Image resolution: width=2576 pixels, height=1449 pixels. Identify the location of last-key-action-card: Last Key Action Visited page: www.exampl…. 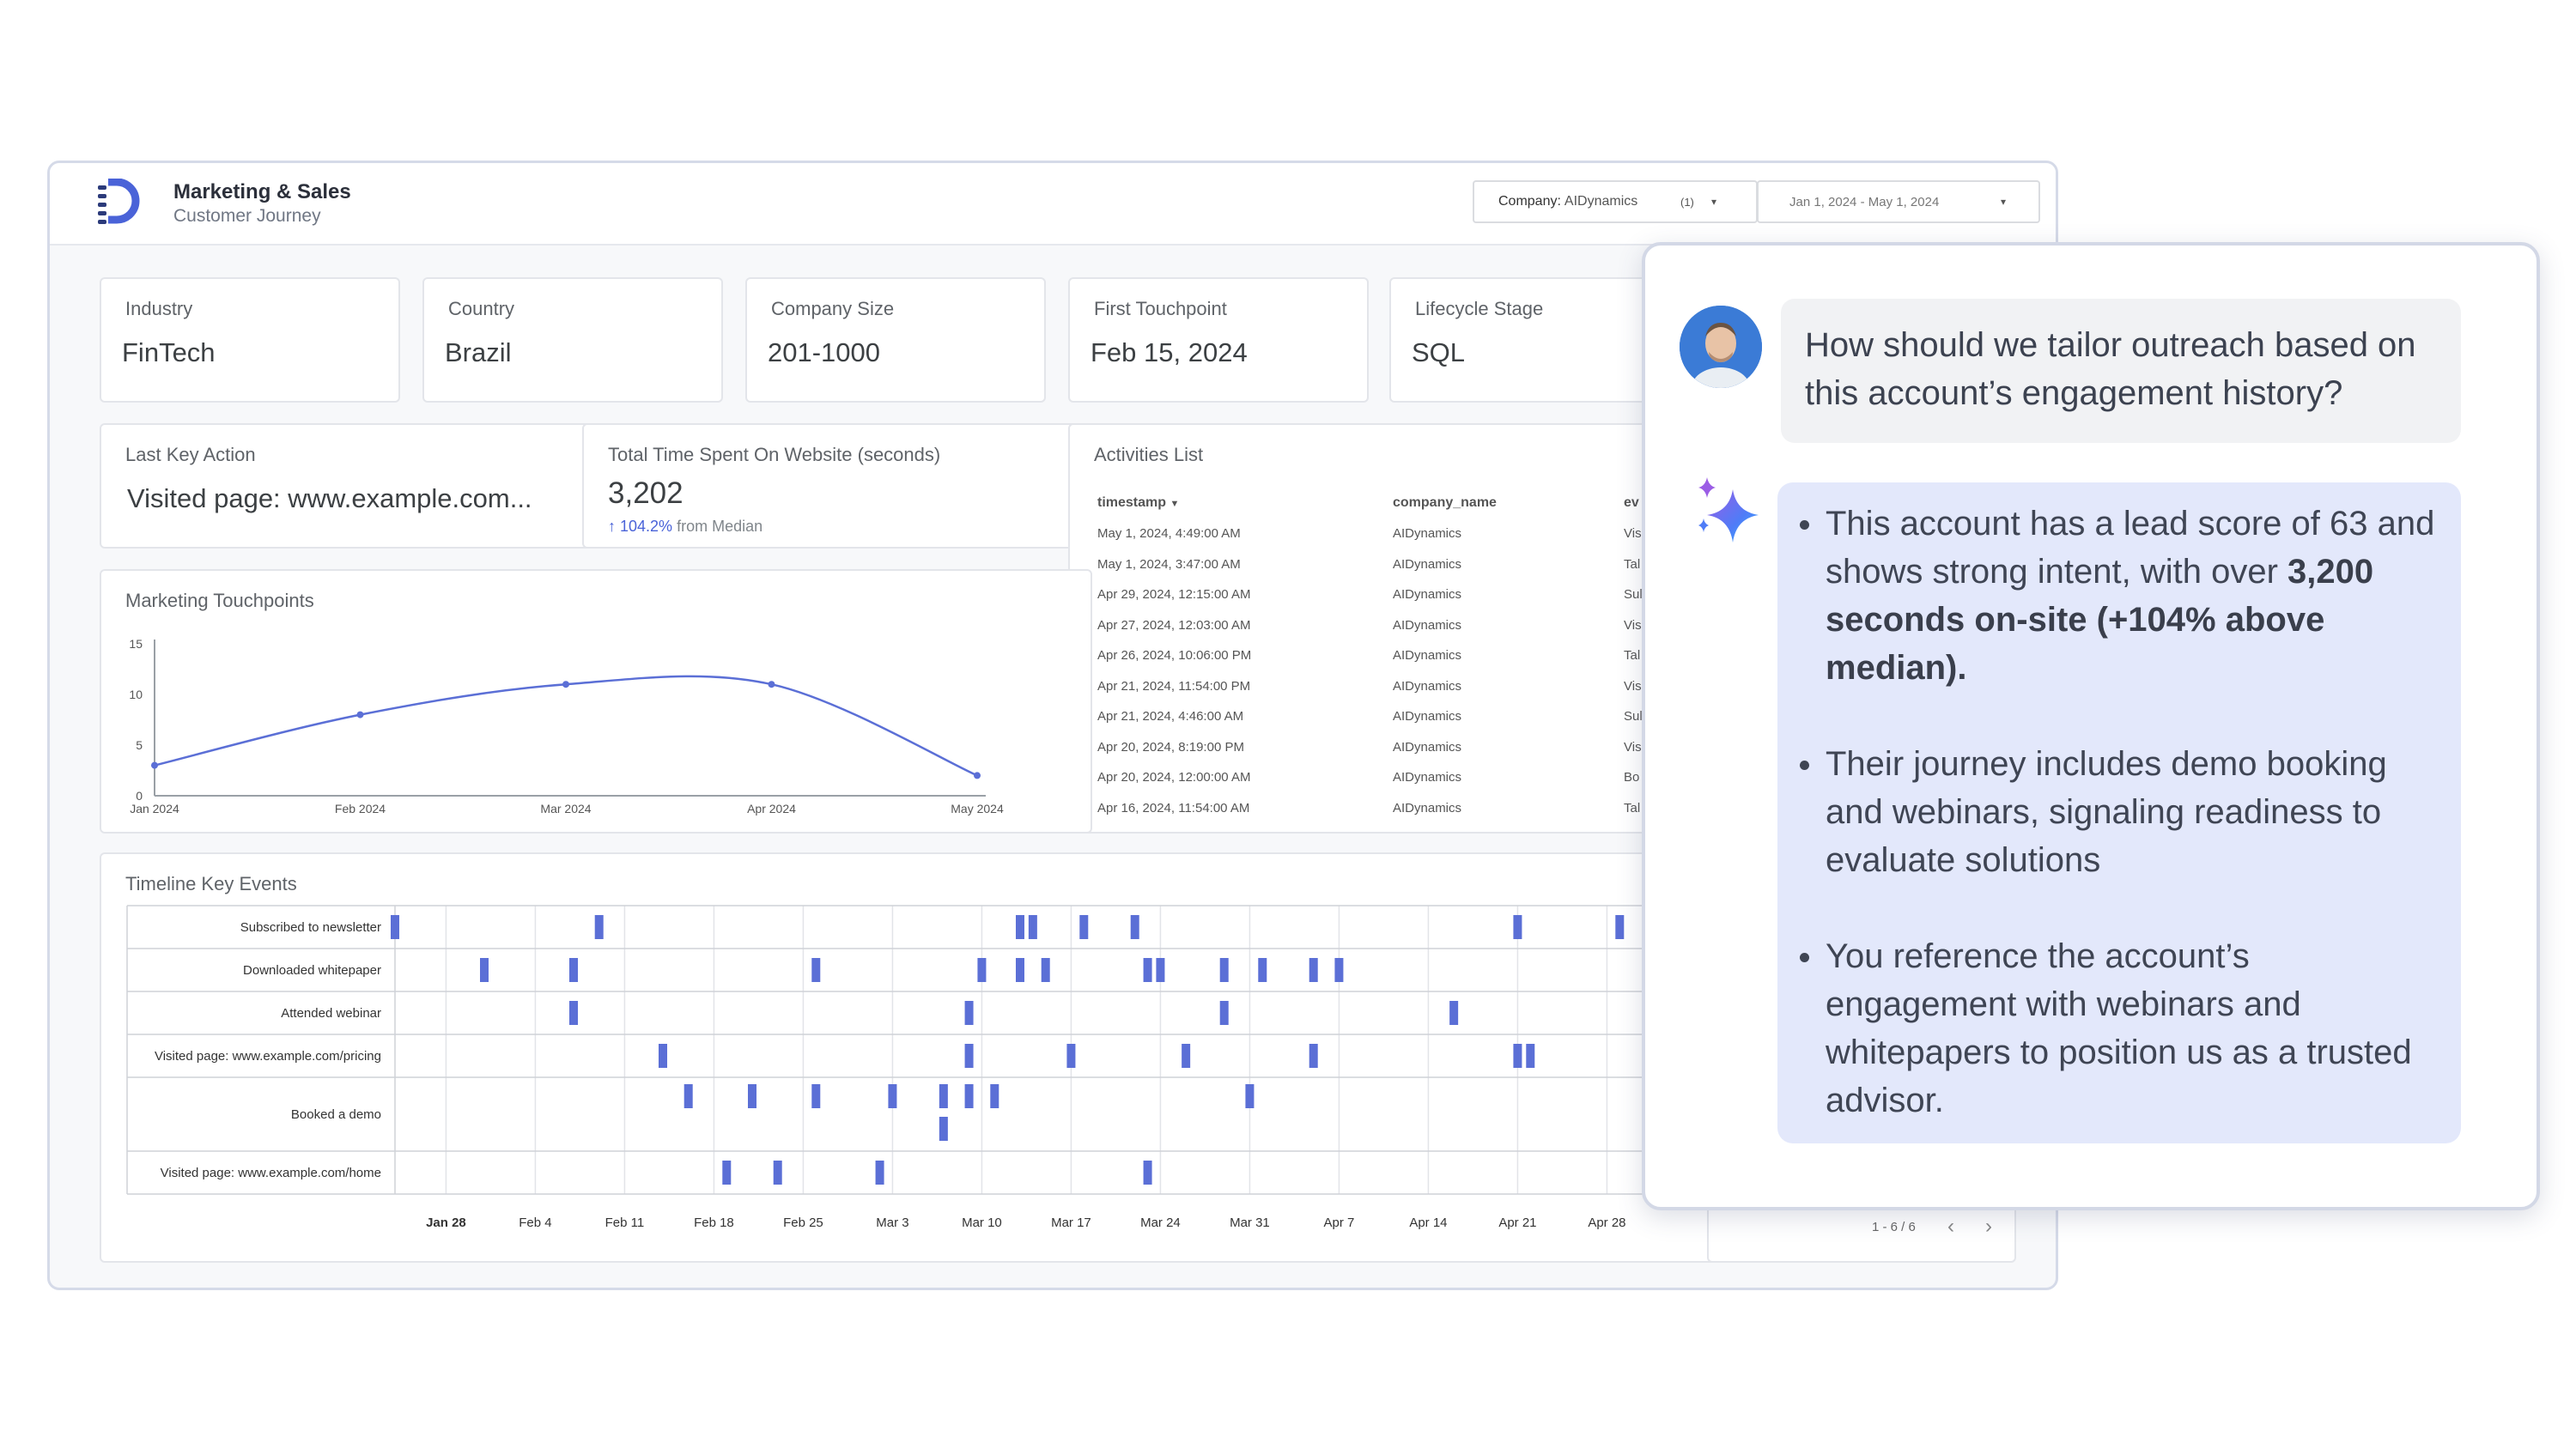
(354, 486).